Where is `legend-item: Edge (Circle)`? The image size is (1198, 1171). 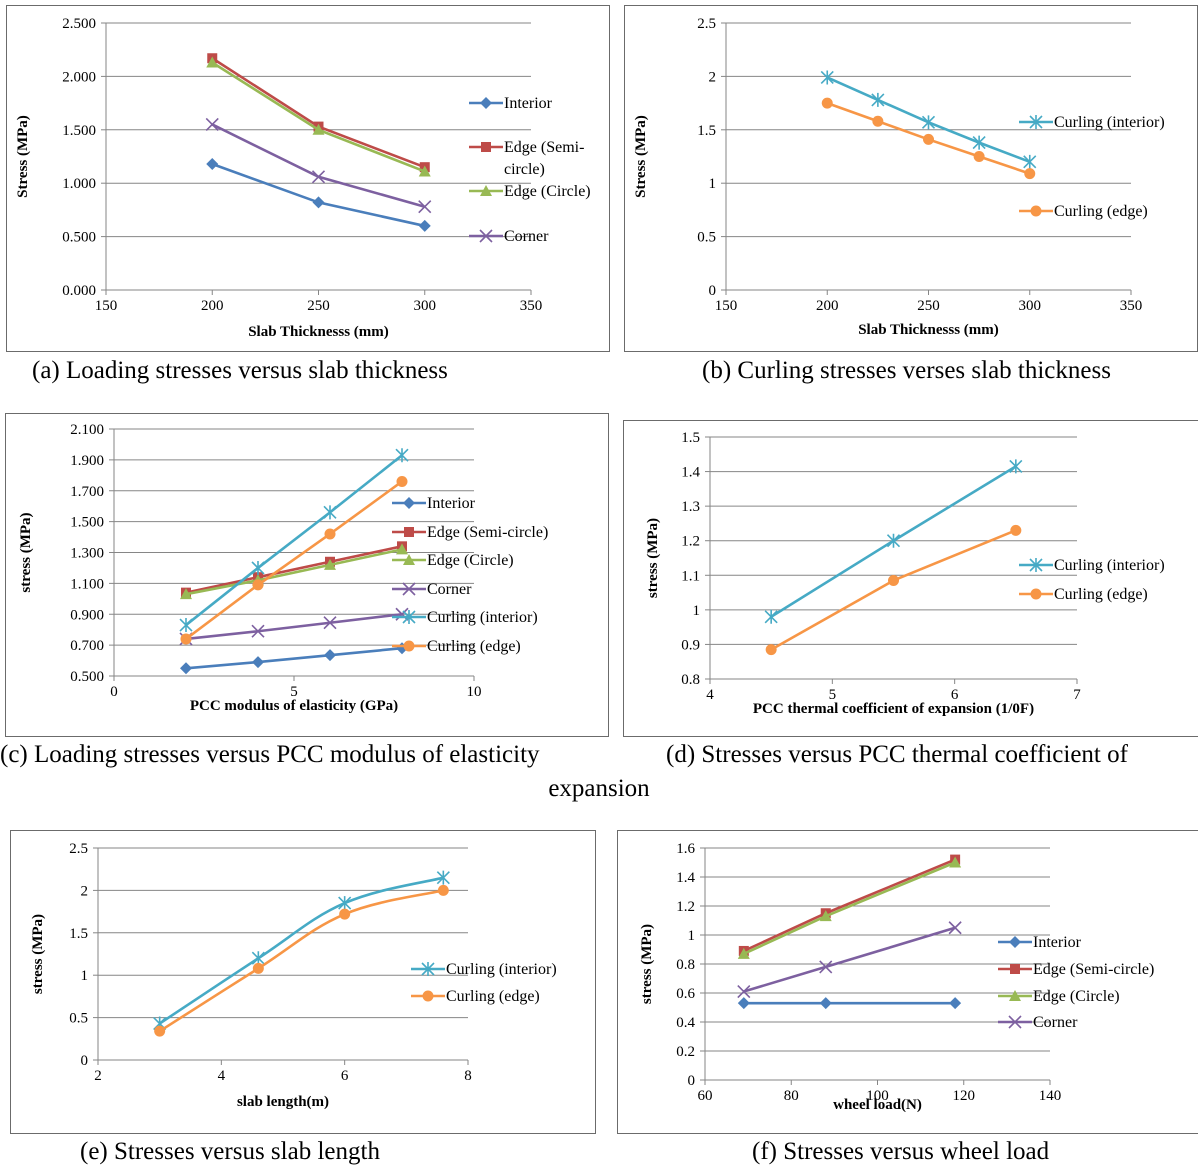
legend-item: Edge (Circle) is located at coordinates (453, 560).